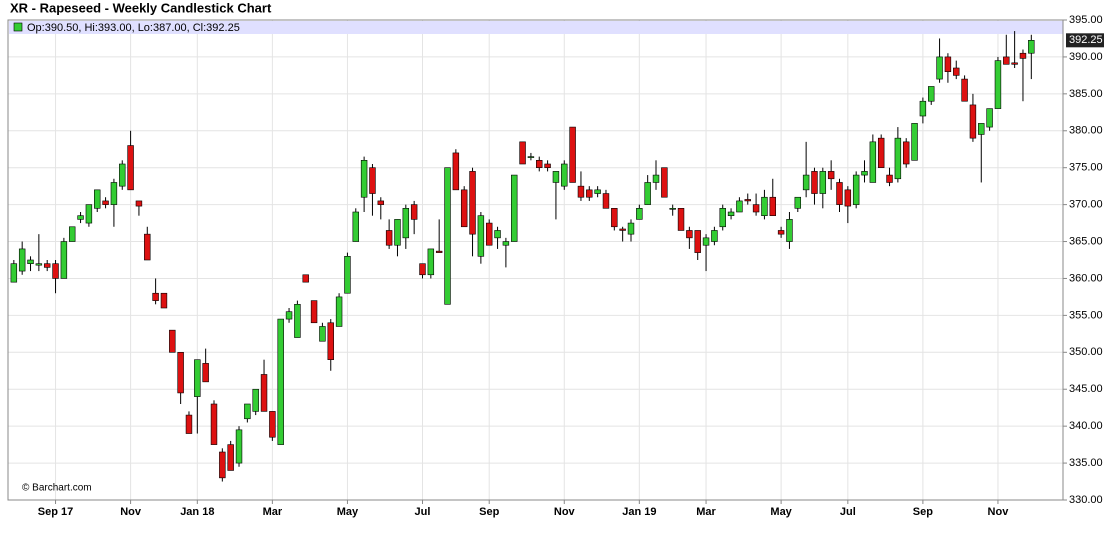 The height and width of the screenshot is (542, 1108). Describe the element at coordinates (1086, 389) in the screenshot. I see `y-tick-label: 345.00` at that location.